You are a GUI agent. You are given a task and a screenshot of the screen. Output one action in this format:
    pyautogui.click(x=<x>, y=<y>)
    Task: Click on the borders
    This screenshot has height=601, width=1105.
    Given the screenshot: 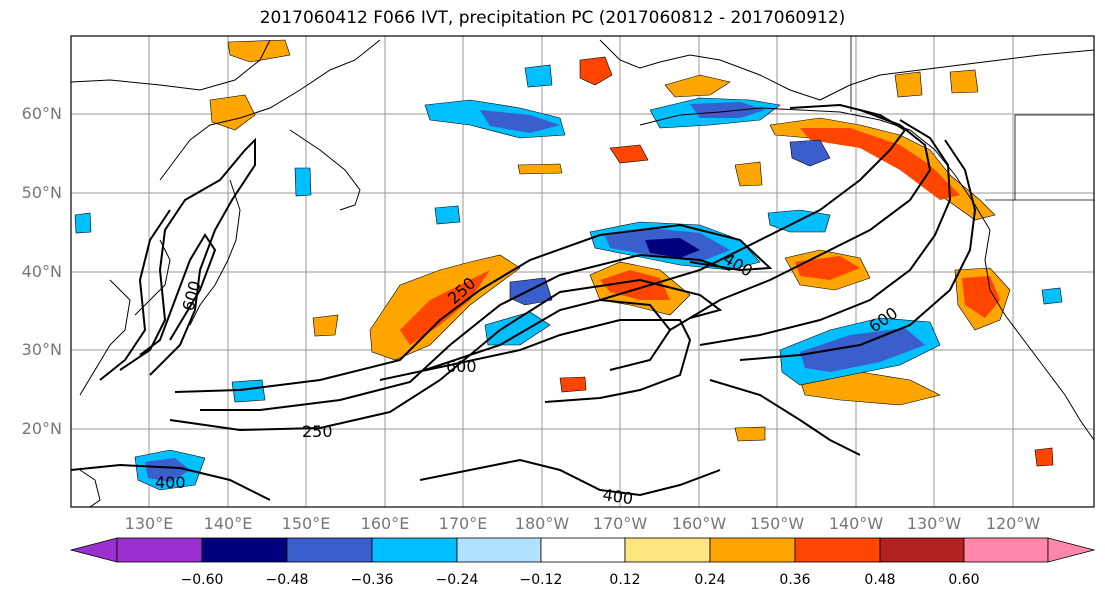 What is the action you would take?
    pyautogui.click(x=972, y=118)
    